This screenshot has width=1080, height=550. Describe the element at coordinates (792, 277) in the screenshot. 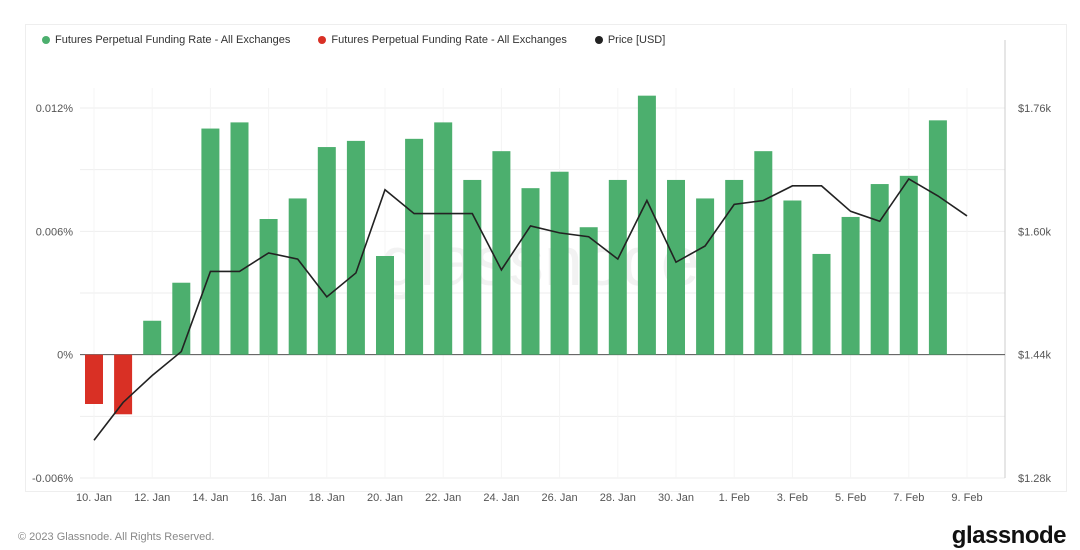

I see `bar-3-Feb` at that location.